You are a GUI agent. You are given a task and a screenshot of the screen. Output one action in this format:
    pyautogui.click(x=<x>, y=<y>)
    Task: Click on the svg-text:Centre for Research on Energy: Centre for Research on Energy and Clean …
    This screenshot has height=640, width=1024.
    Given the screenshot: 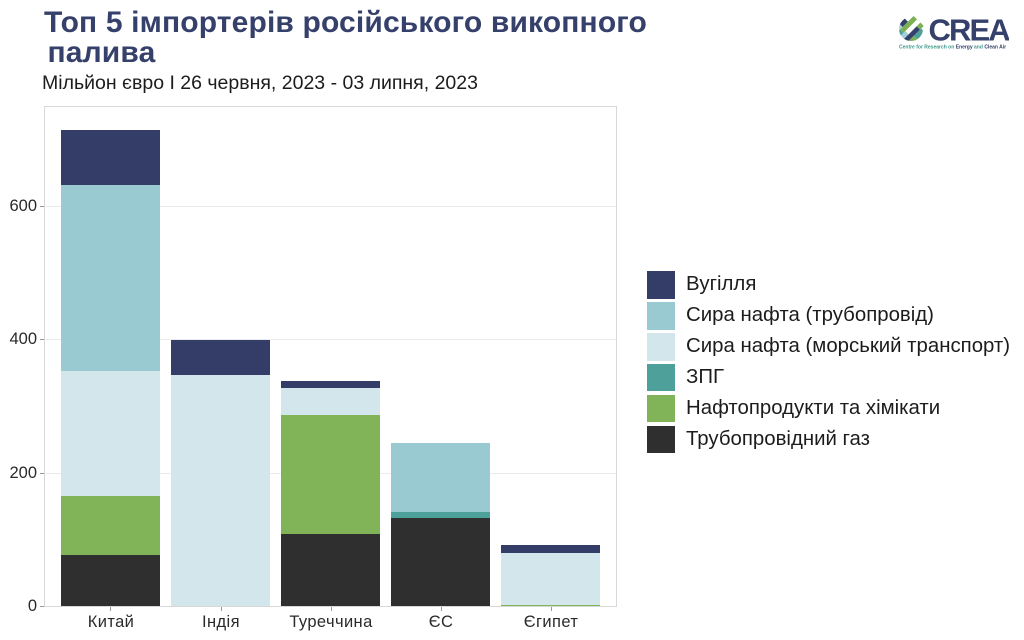 What is the action you would take?
    pyautogui.click(x=952, y=48)
    